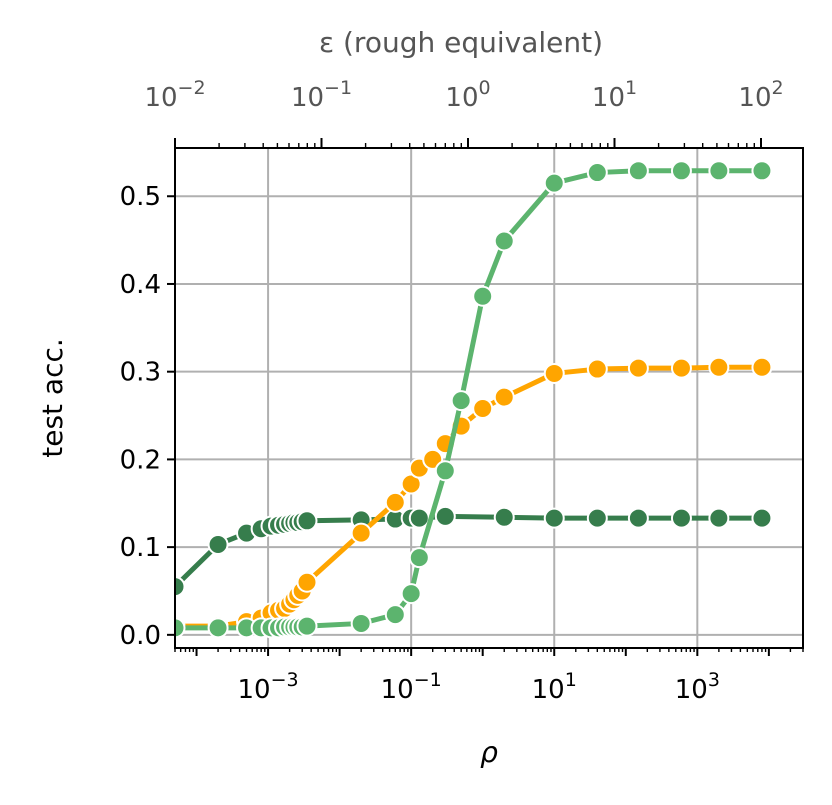  Describe the element at coordinates (174, 95) in the screenshot. I see `top-tick-label: 10⁻²` at that location.